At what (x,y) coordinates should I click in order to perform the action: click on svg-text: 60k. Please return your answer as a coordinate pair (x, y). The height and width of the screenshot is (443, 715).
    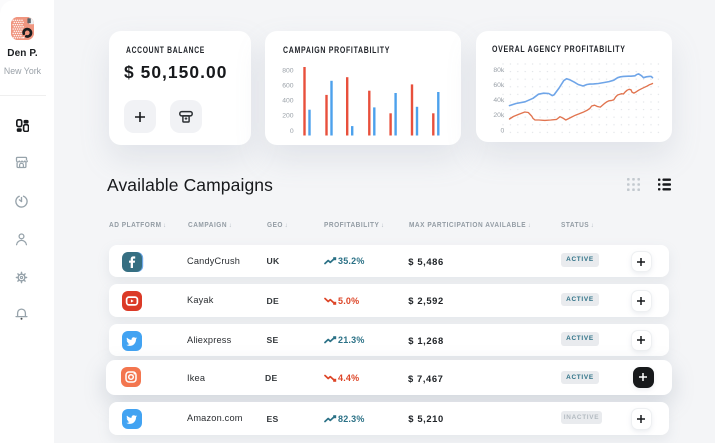
    Looking at the image, I should click on (499, 85).